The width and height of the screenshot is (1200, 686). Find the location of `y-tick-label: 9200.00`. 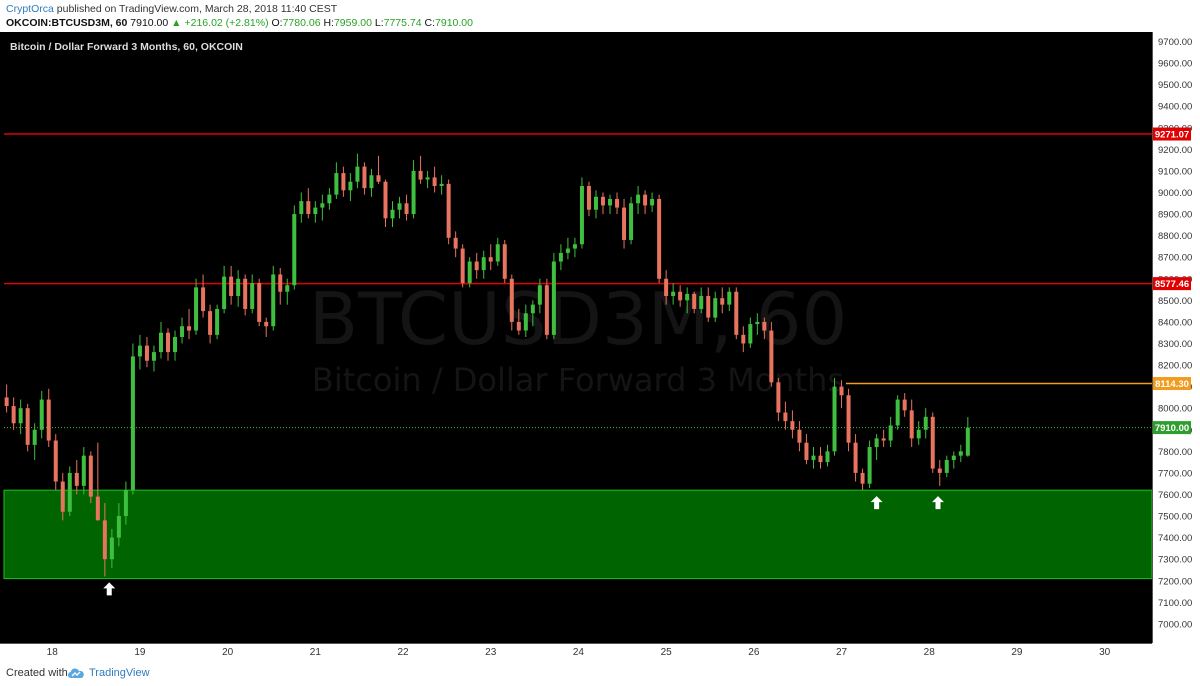

y-tick-label: 9200.00 is located at coordinates (1175, 150).